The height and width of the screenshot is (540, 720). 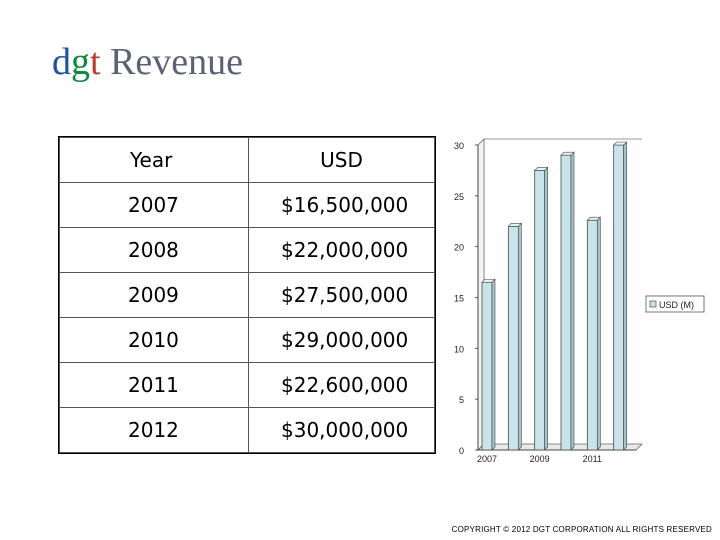 I want to click on table-cell-year: 2009, so click(x=154, y=295).